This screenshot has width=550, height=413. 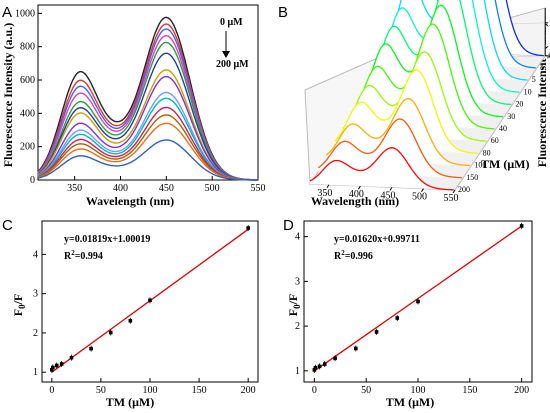 I want to click on panel-d-ytick-label: 3, so click(x=297, y=281).